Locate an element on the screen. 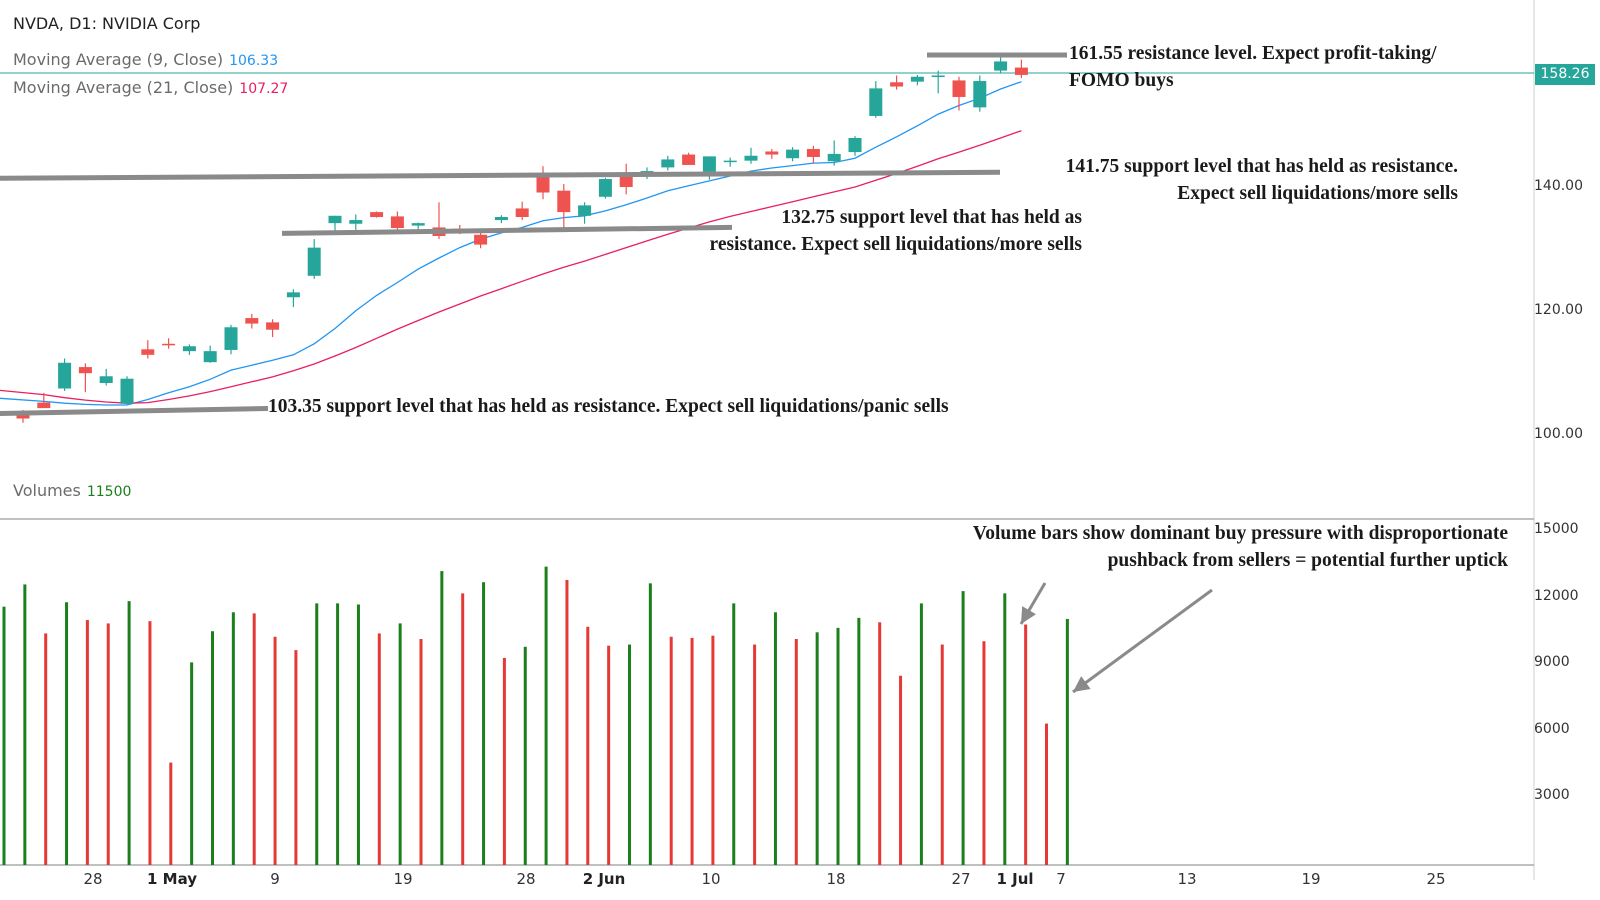 The height and width of the screenshot is (900, 1600). x-tick: 27 is located at coordinates (961, 879).